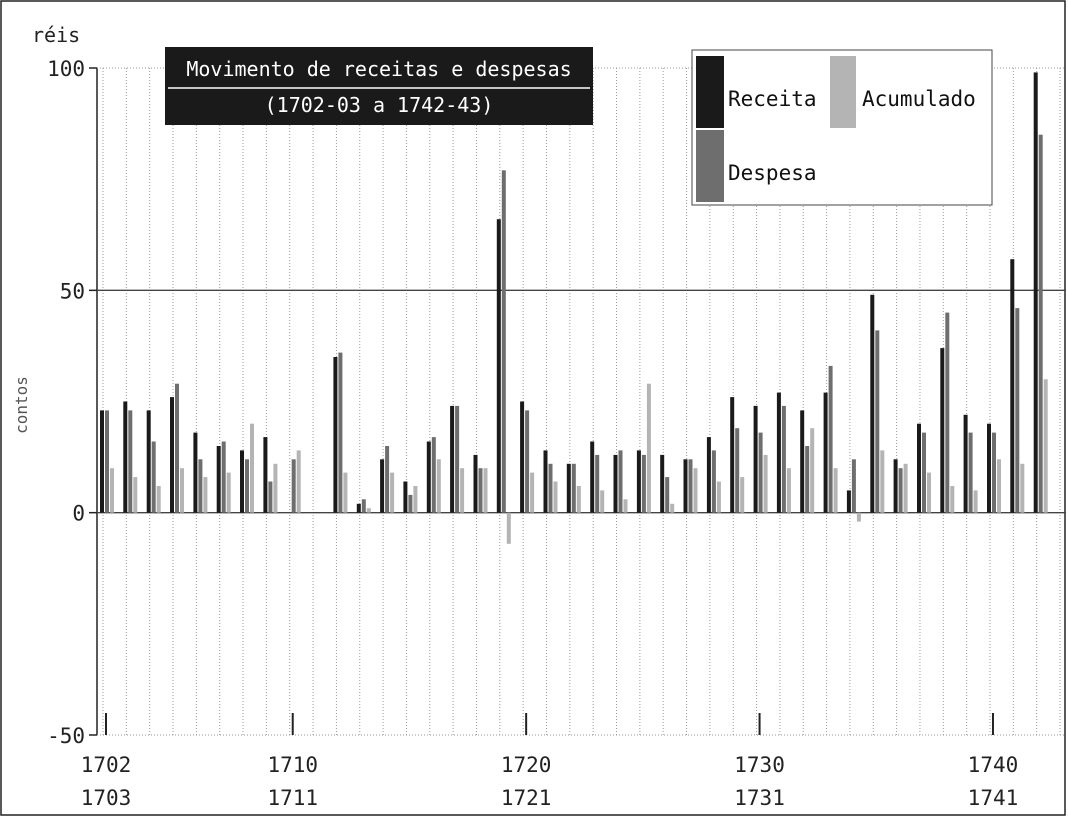 Image resolution: width=1068 pixels, height=818 pixels. Describe the element at coordinates (21, 405) in the screenshot. I see `y-side-label: contos` at that location.